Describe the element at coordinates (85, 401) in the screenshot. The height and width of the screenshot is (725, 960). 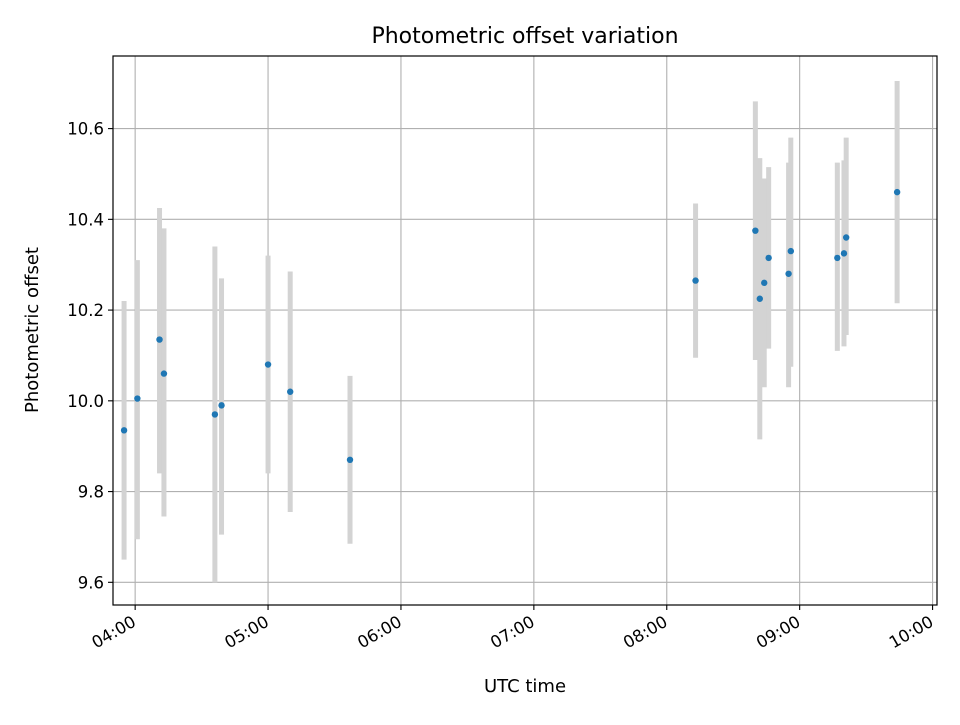
I see `y-tick-label: 10.0` at that location.